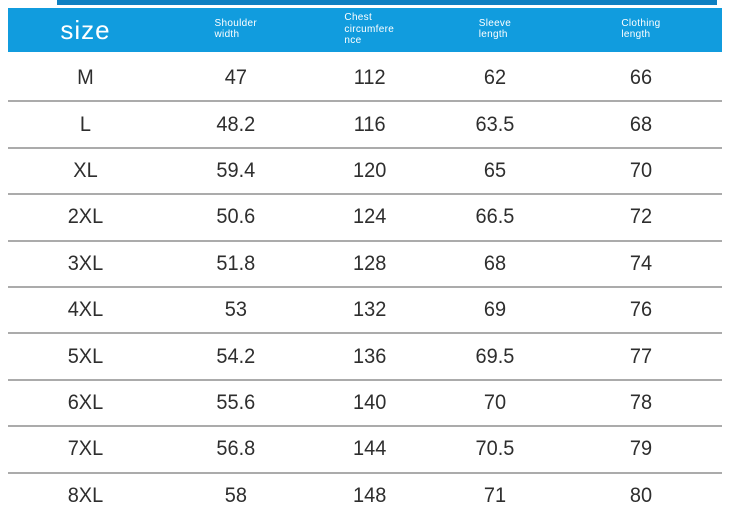 The height and width of the screenshot is (514, 730). Describe the element at coordinates (641, 78) in the screenshot. I see `measurement-value: 66` at that location.